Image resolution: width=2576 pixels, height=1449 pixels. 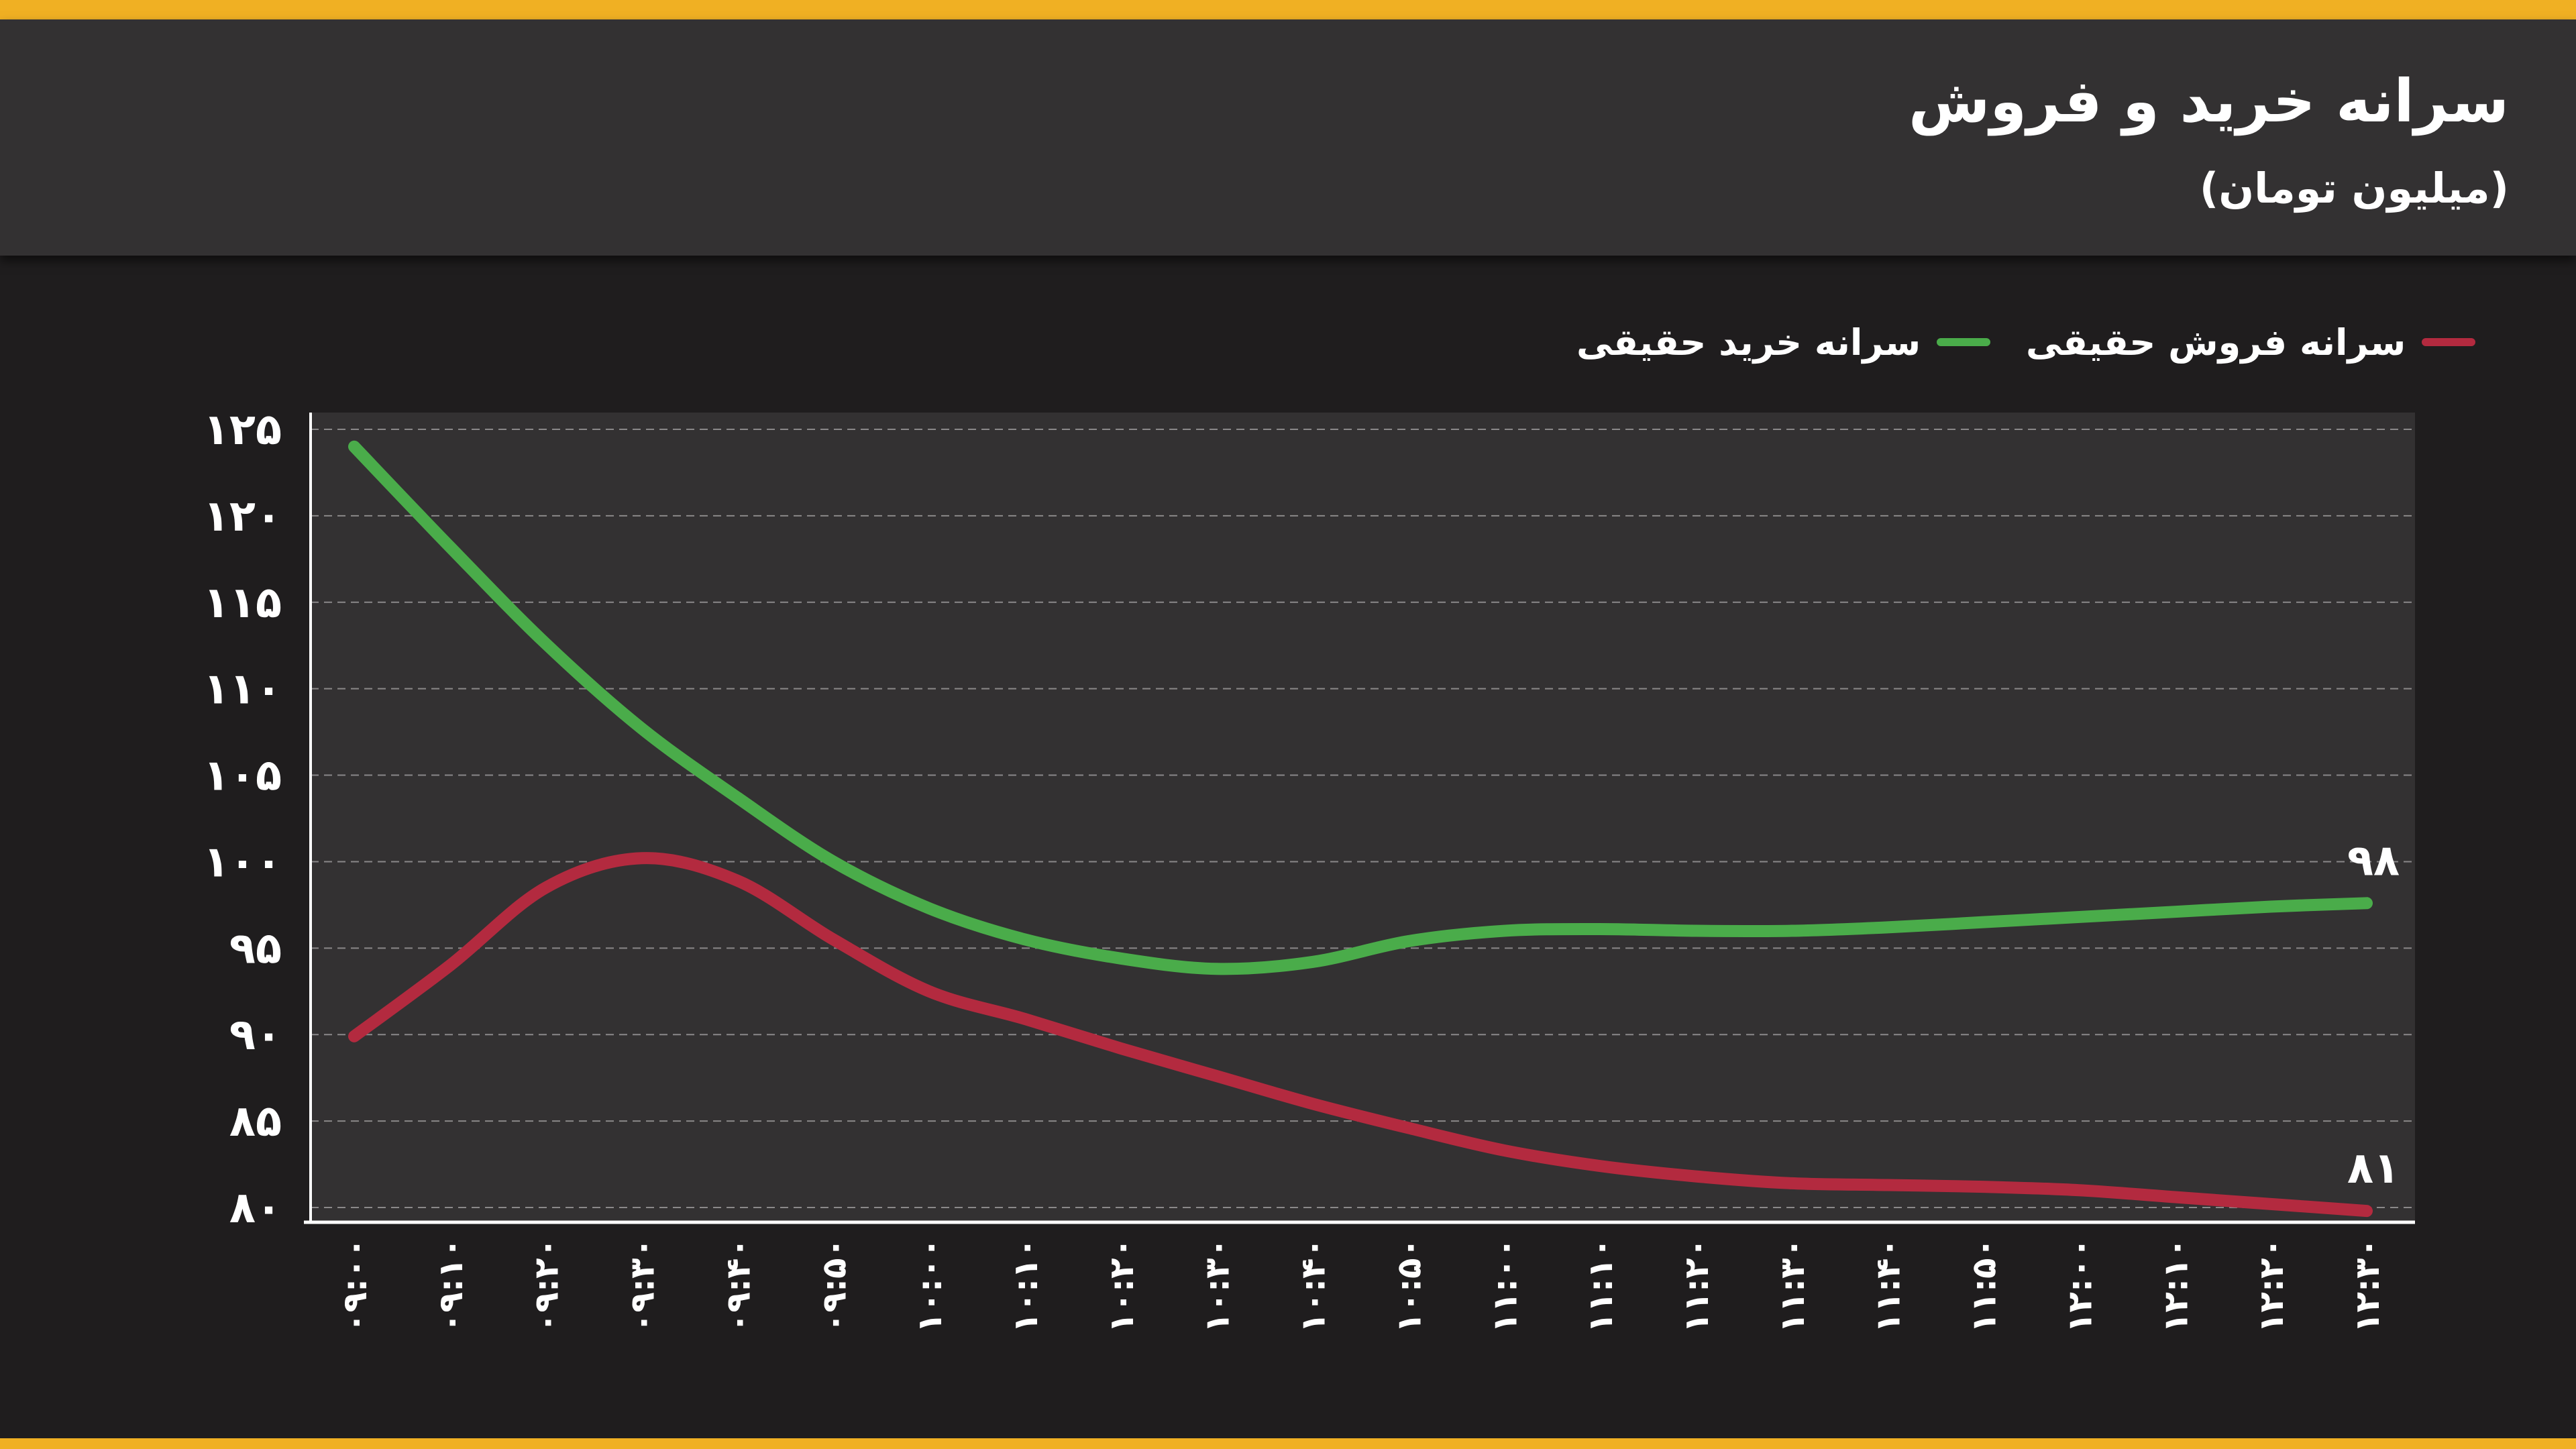 I want to click on legend-item-buy: سرانه خرید حقیقی, so click(x=1783, y=342).